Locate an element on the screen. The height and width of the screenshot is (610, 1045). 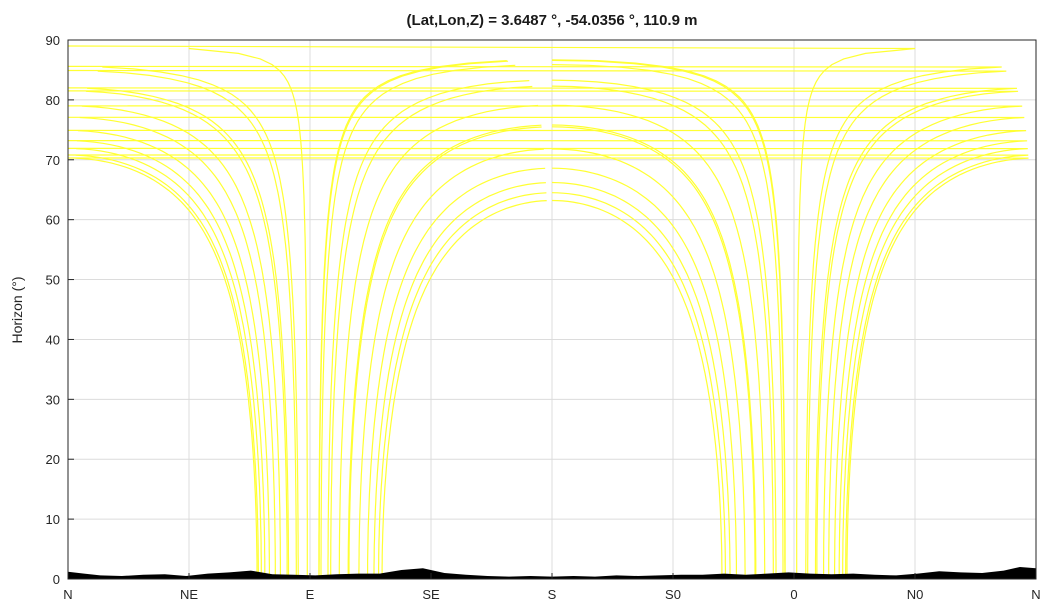
x-tick-label: NE is located at coordinates (189, 594).